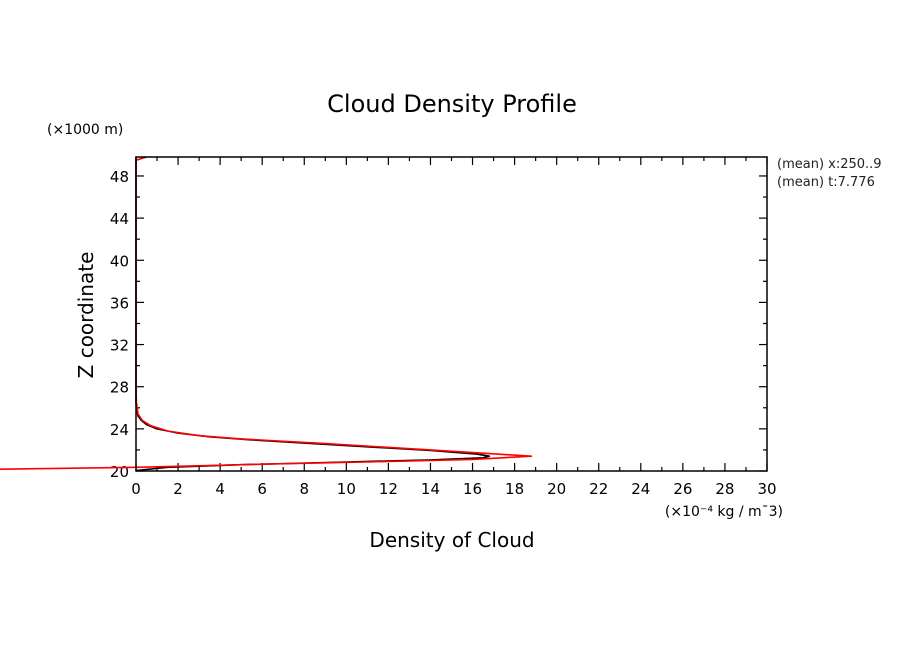 This screenshot has height=654, width=904. What do you see at coordinates (85, 130) in the screenshot?
I see `y-axis-unit: (×1000 m)` at bounding box center [85, 130].